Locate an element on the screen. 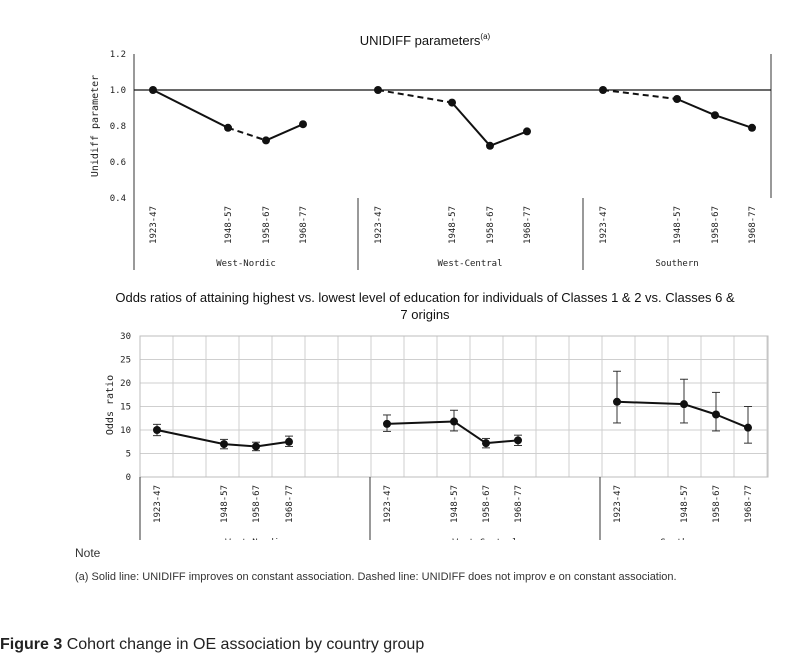  odds-ratio-y-axis-label: Odds ratio is located at coordinates (110, 405).